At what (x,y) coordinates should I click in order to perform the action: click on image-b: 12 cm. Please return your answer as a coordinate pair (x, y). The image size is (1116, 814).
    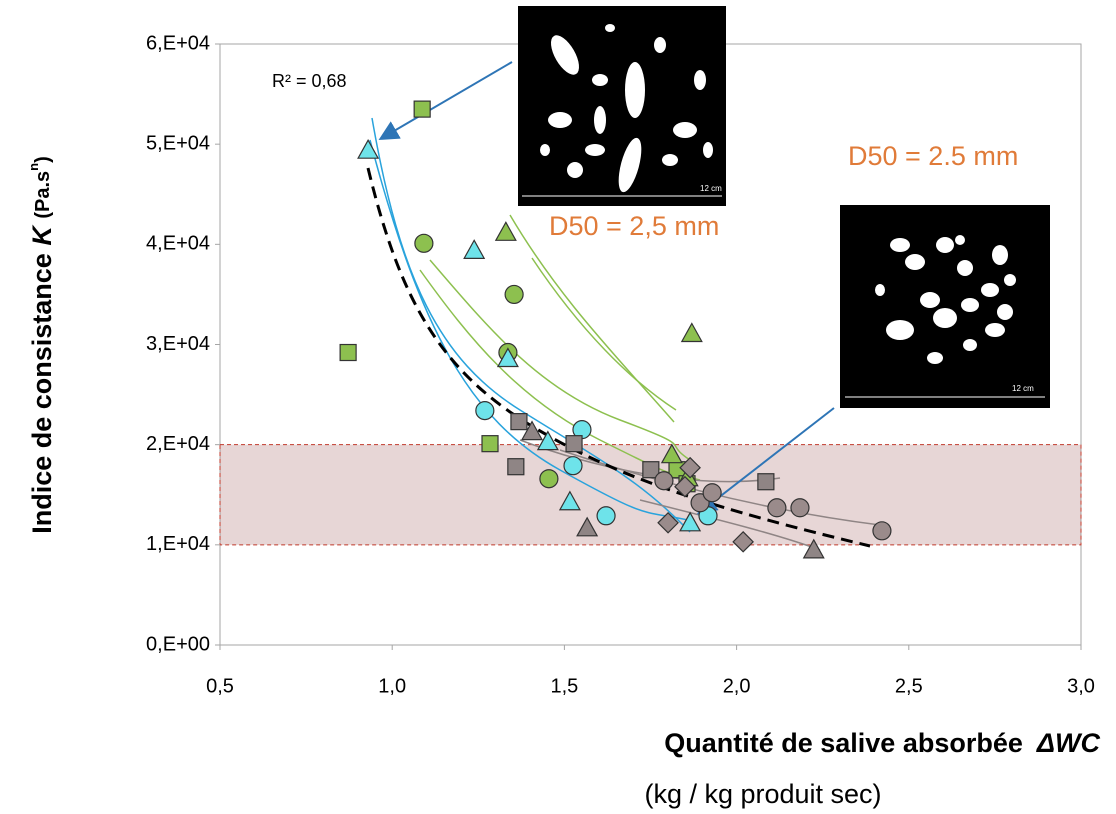
    Looking at the image, I should click on (945, 306).